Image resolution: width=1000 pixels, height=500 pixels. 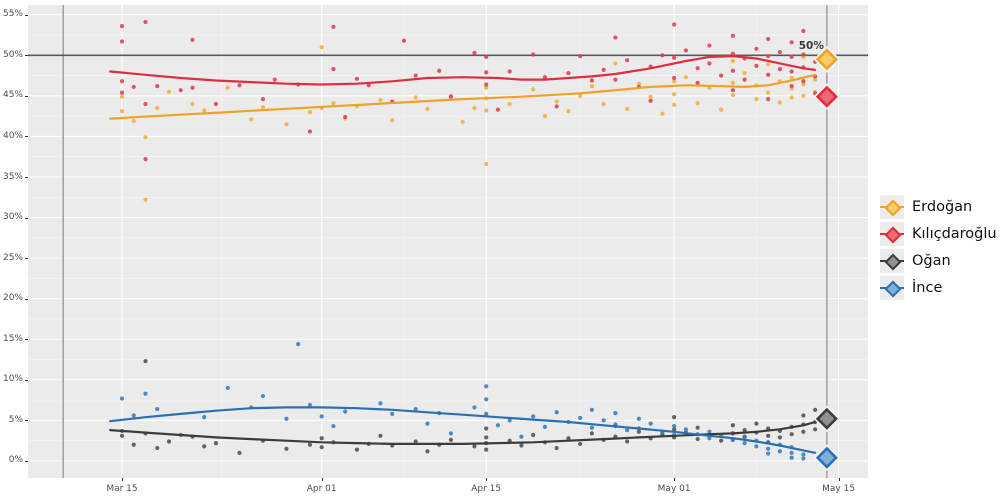 I want to click on legend-item-ince: İnce, so click(x=938, y=287).